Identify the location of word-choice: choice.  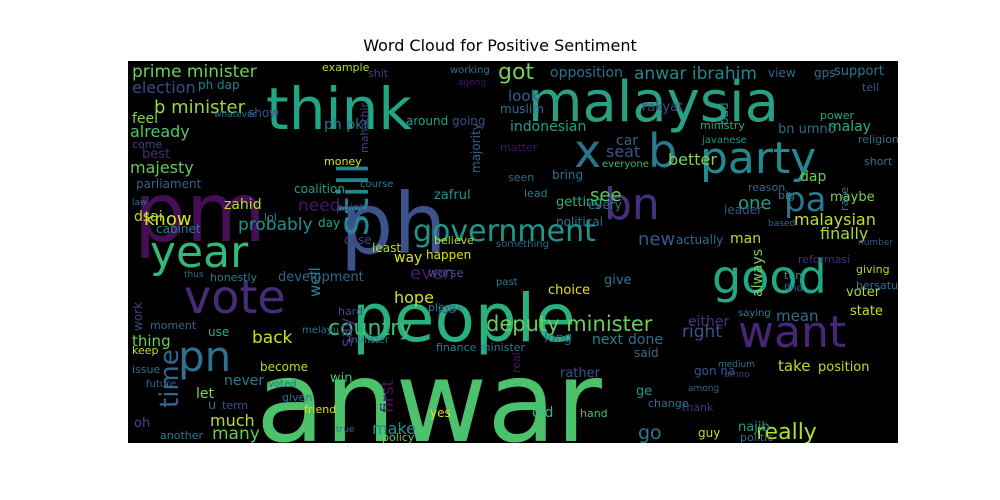
(569, 290).